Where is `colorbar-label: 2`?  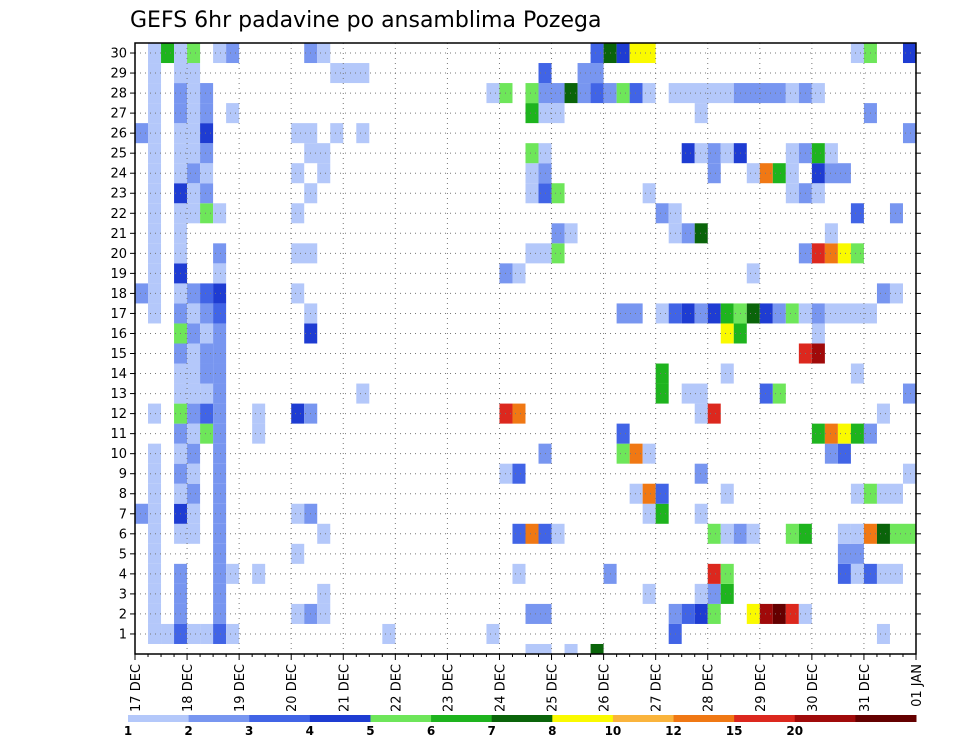 colorbar-label: 2 is located at coordinates (188, 731).